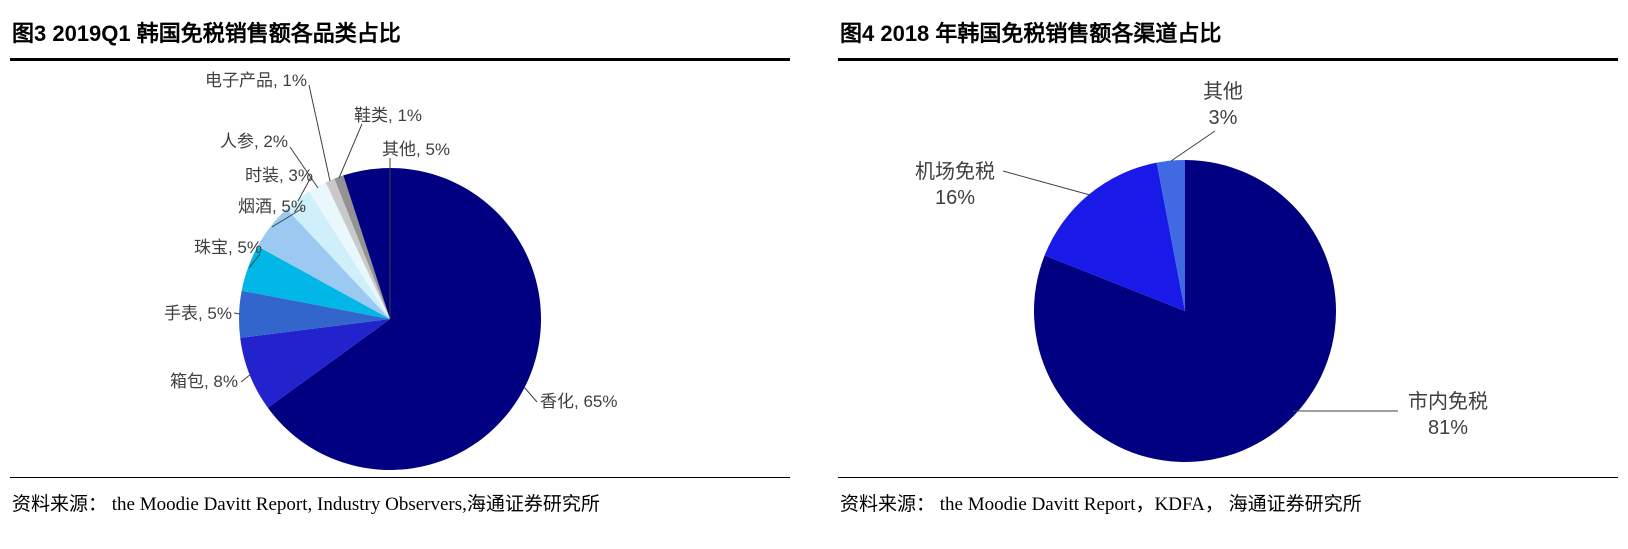  Describe the element at coordinates (1228, 477) in the screenshot. I see `figure4-bottom-rule` at that location.